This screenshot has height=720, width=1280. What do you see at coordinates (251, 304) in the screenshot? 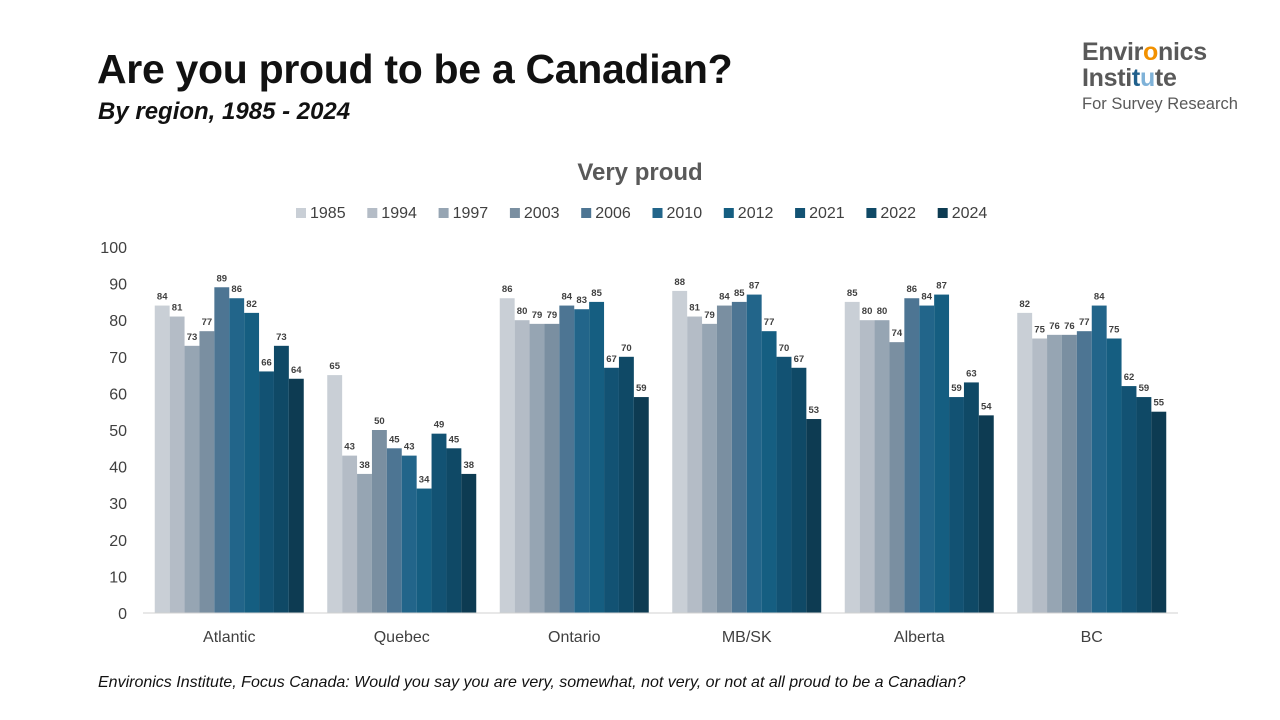
I see `data-label: 82` at bounding box center [251, 304].